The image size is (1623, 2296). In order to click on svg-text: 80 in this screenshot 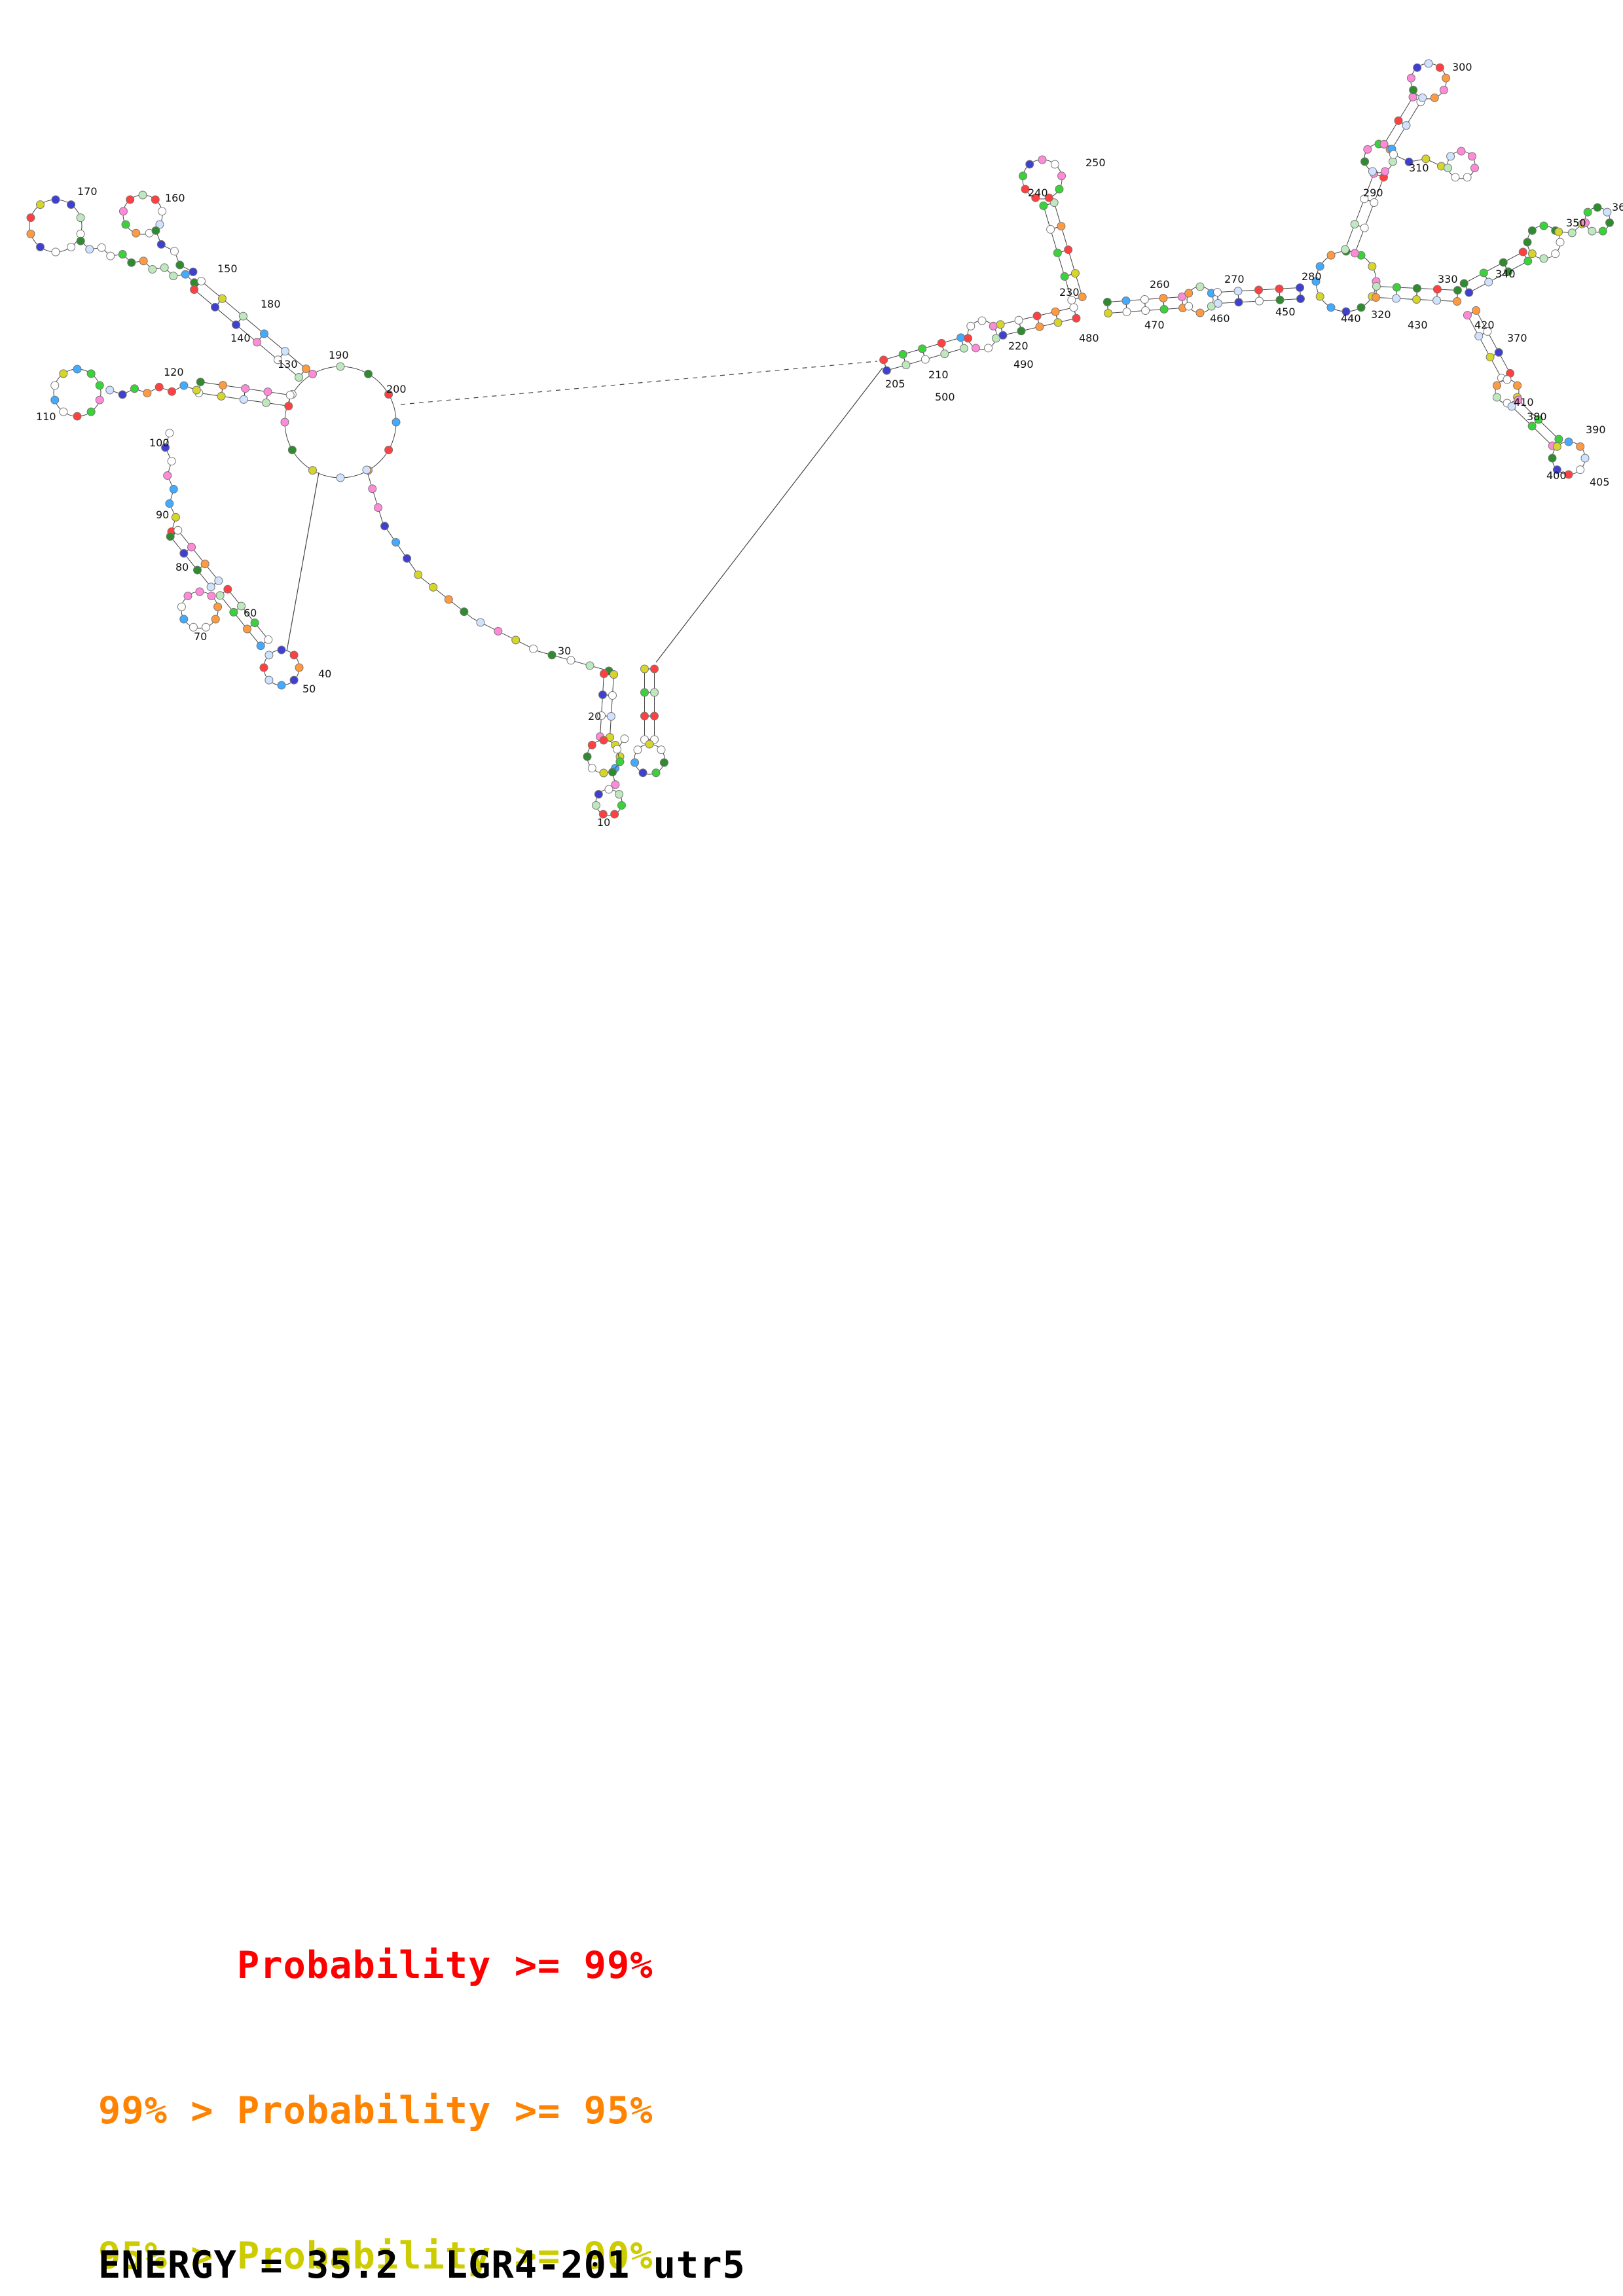, I will do `click(182, 567)`.